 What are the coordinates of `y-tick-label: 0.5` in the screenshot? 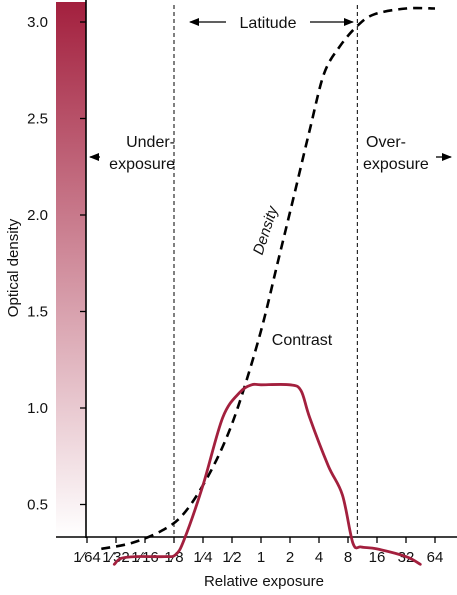 It's located at (37, 505).